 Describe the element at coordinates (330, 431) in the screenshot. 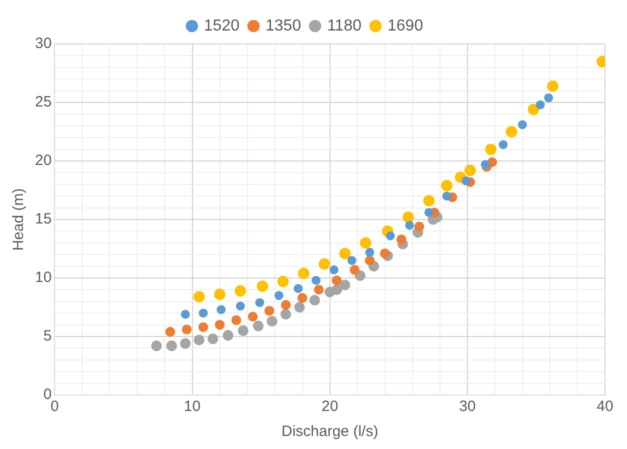

I see `x-axis-title: Discharge (l/s)` at that location.